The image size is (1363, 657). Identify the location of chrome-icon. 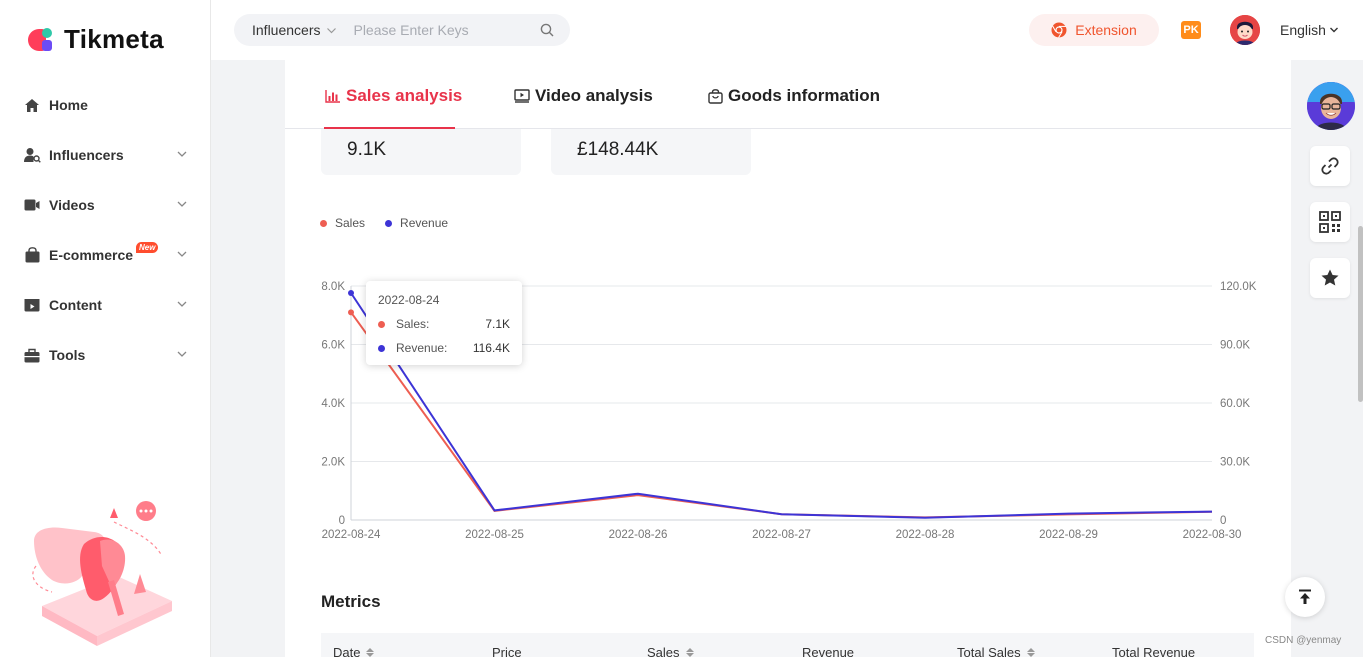
(1059, 30).